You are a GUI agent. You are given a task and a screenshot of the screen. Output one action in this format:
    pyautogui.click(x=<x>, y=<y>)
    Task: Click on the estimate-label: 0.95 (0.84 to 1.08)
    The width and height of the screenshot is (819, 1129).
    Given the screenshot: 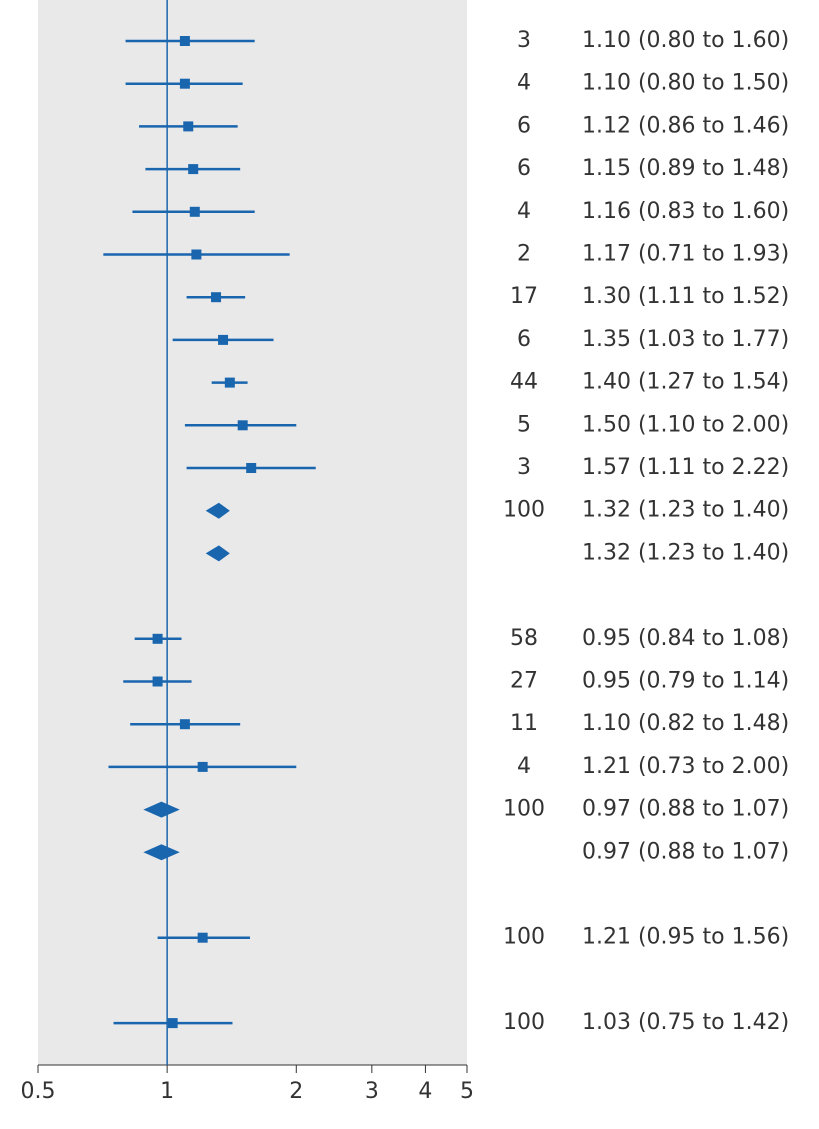 What is the action you would take?
    pyautogui.click(x=685, y=638)
    